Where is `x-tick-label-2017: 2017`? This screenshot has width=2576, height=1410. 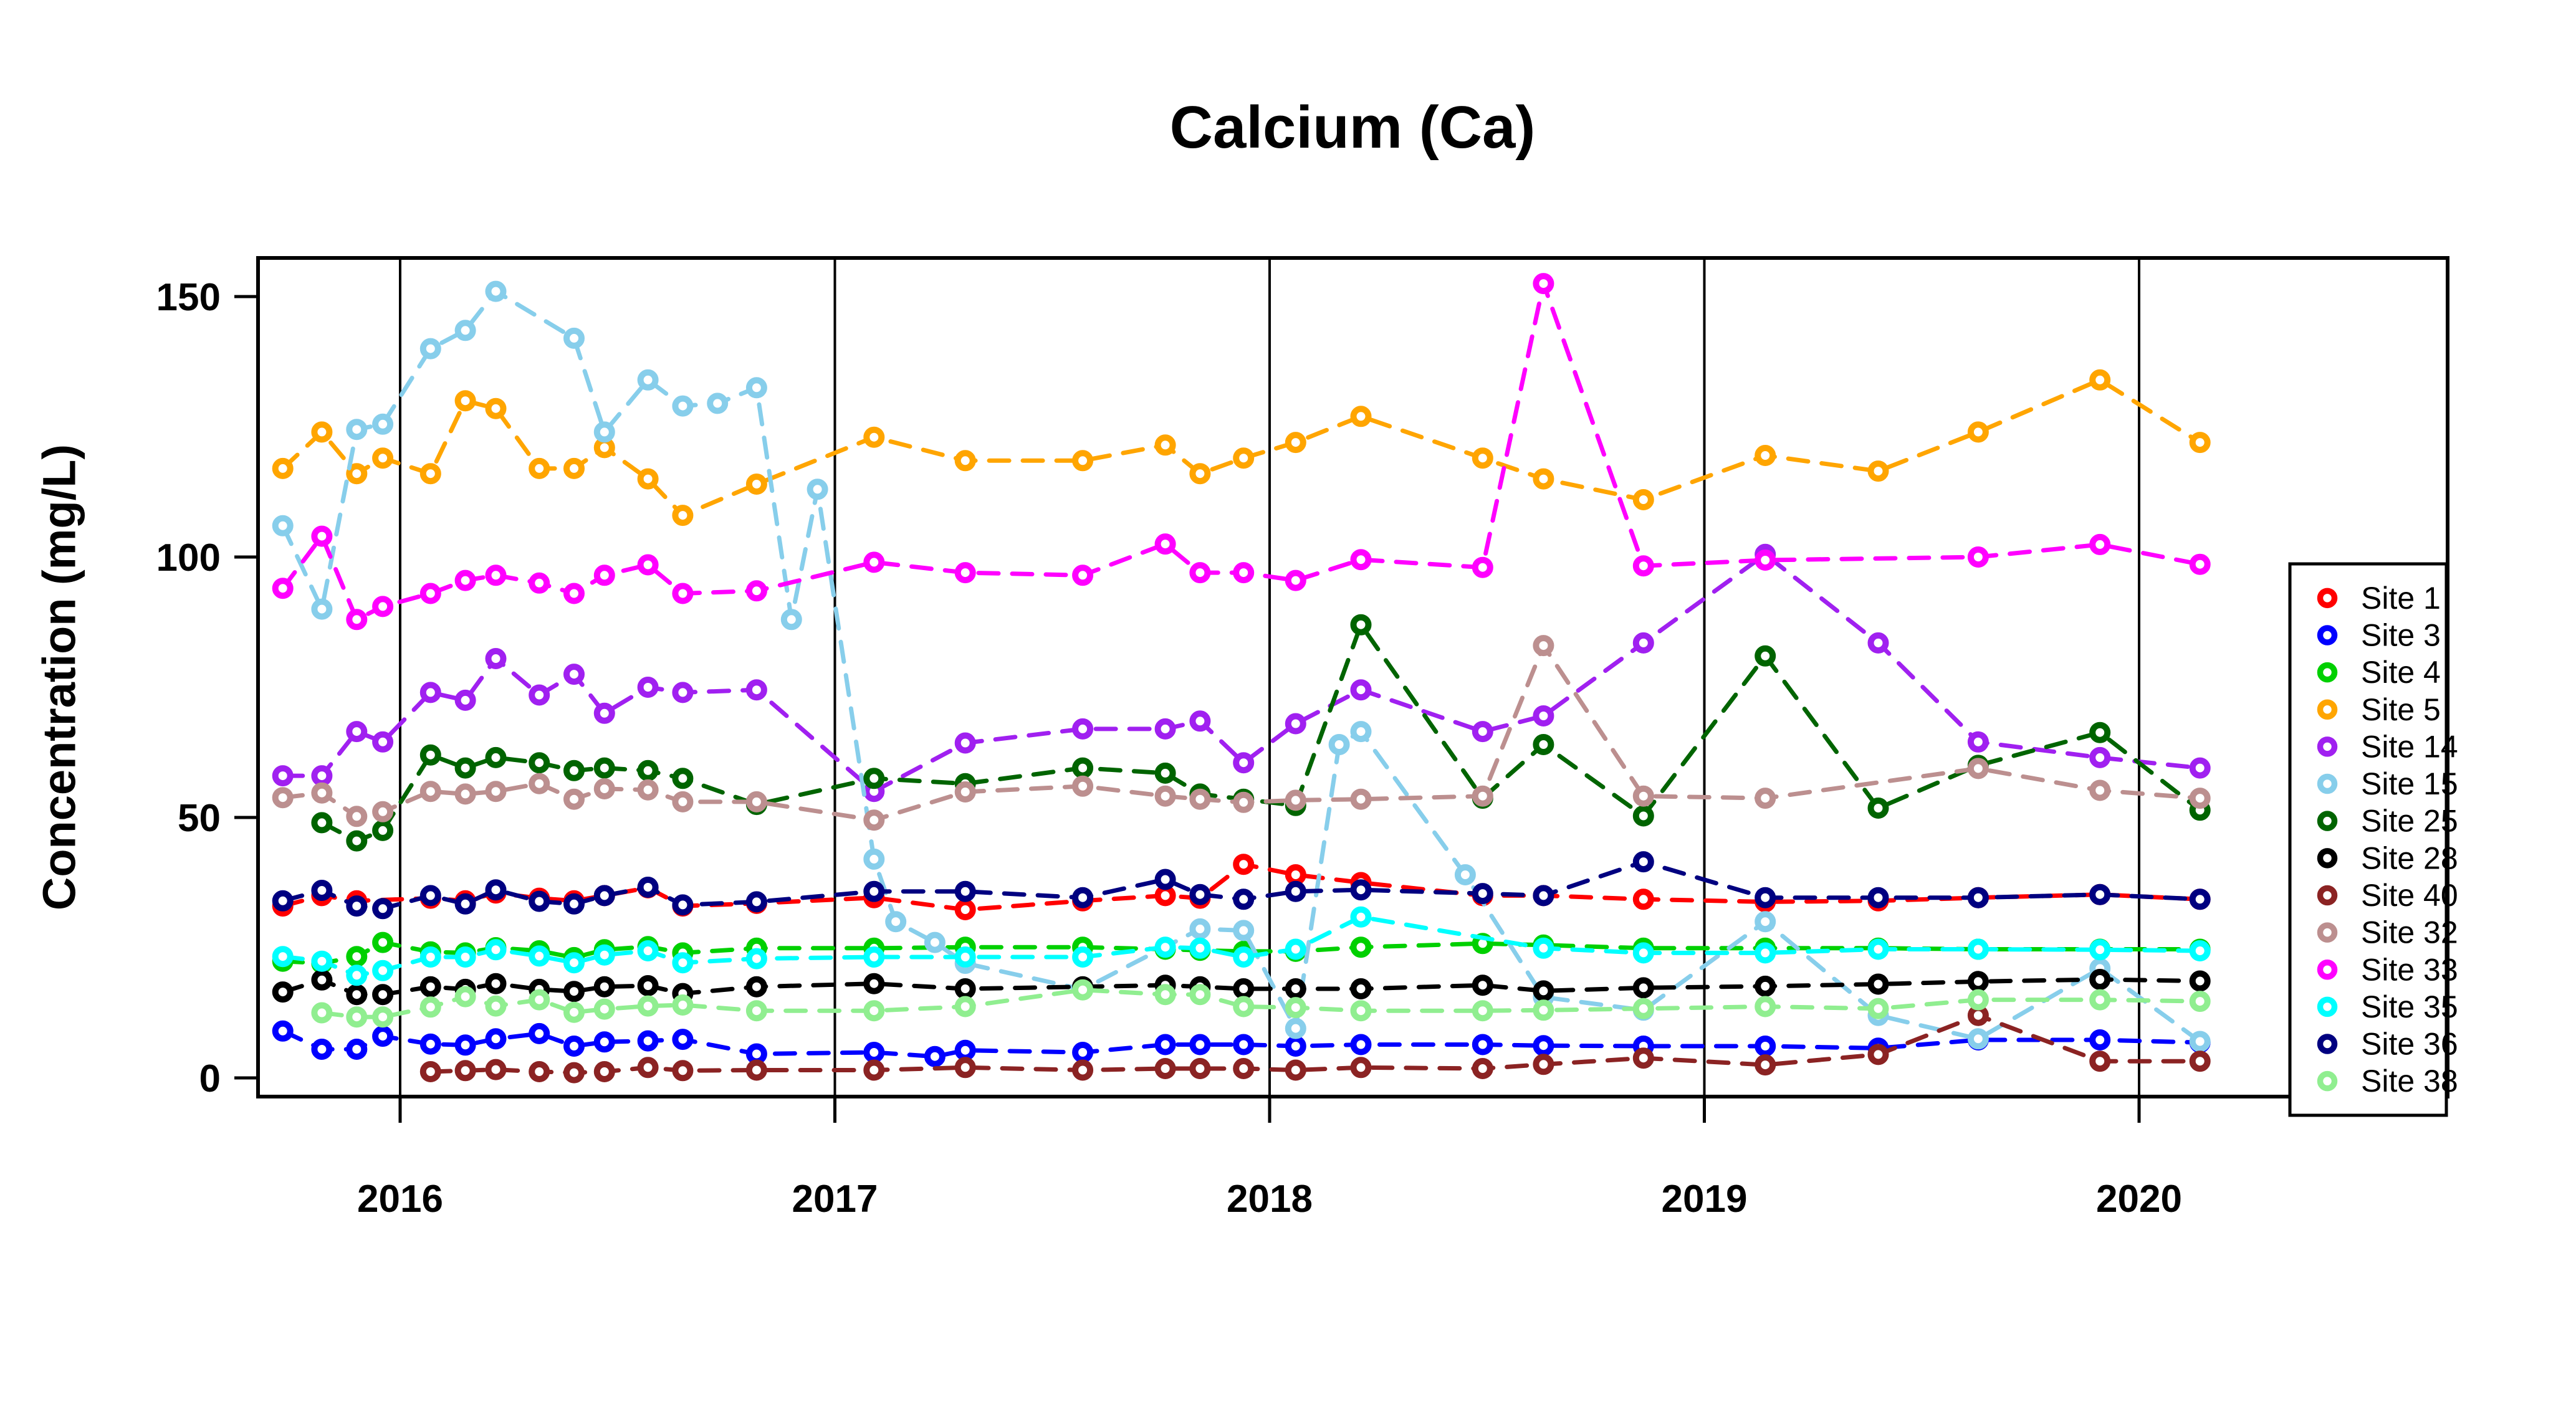 x-tick-label-2017: 2017 is located at coordinates (835, 1199).